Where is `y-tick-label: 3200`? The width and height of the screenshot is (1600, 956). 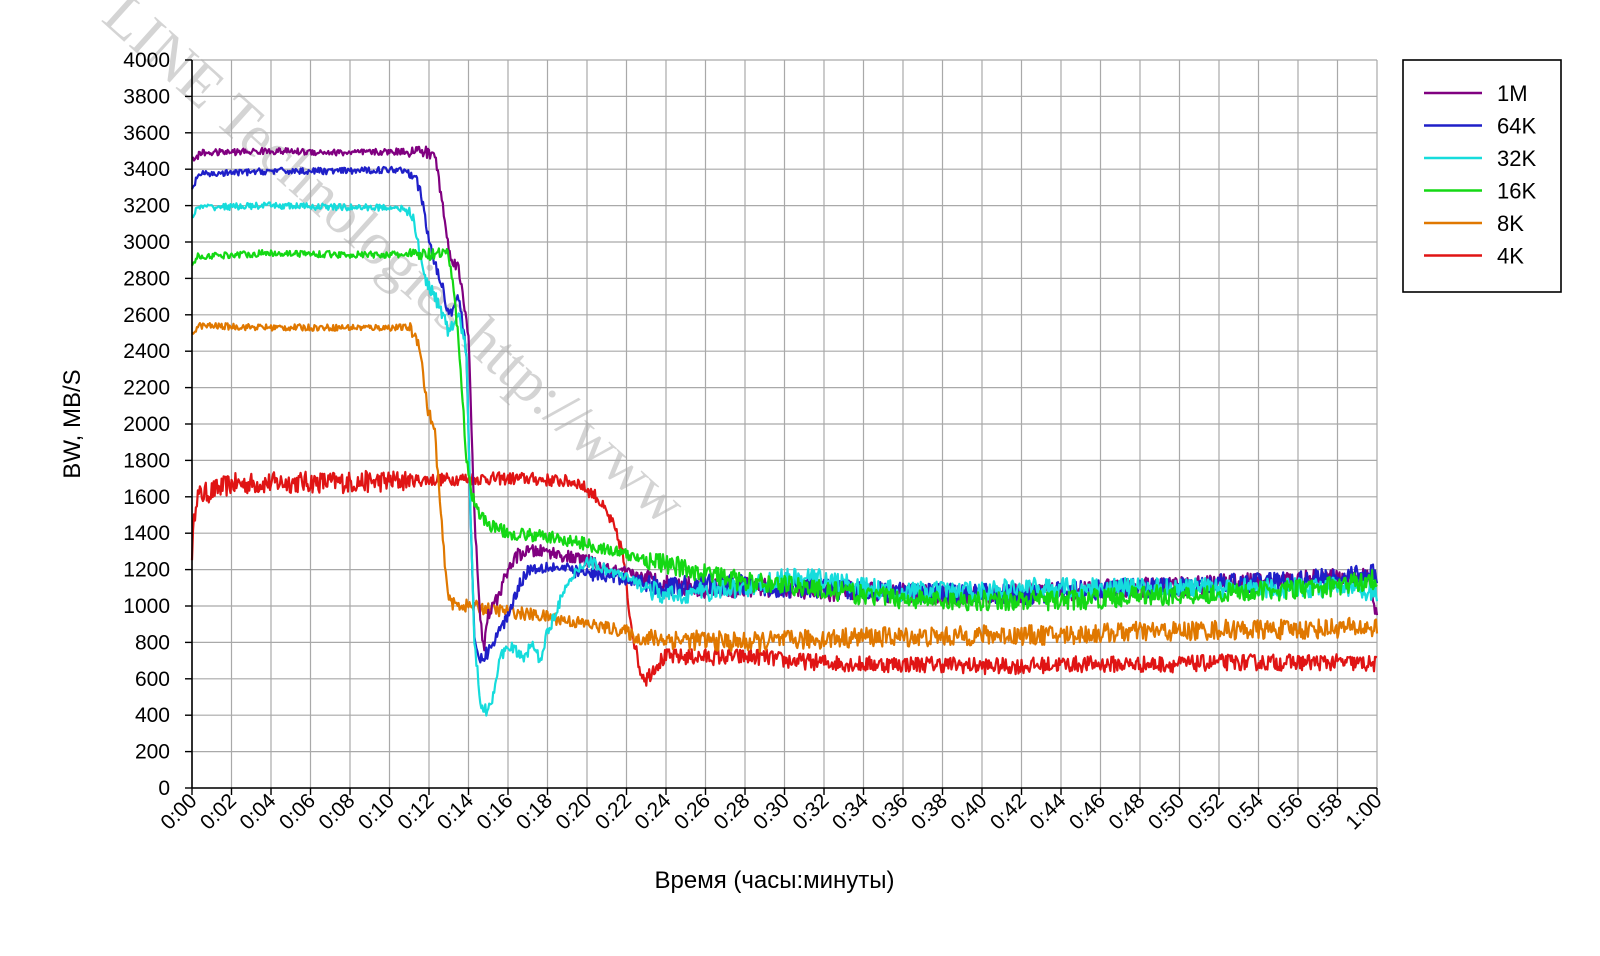
y-tick-label: 3200 is located at coordinates (146, 206).